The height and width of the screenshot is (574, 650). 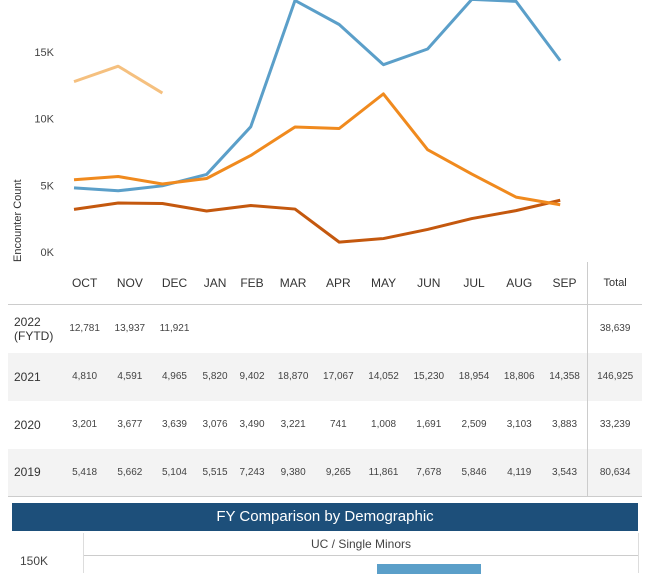 I want to click on row-label: 2020, so click(x=27, y=424).